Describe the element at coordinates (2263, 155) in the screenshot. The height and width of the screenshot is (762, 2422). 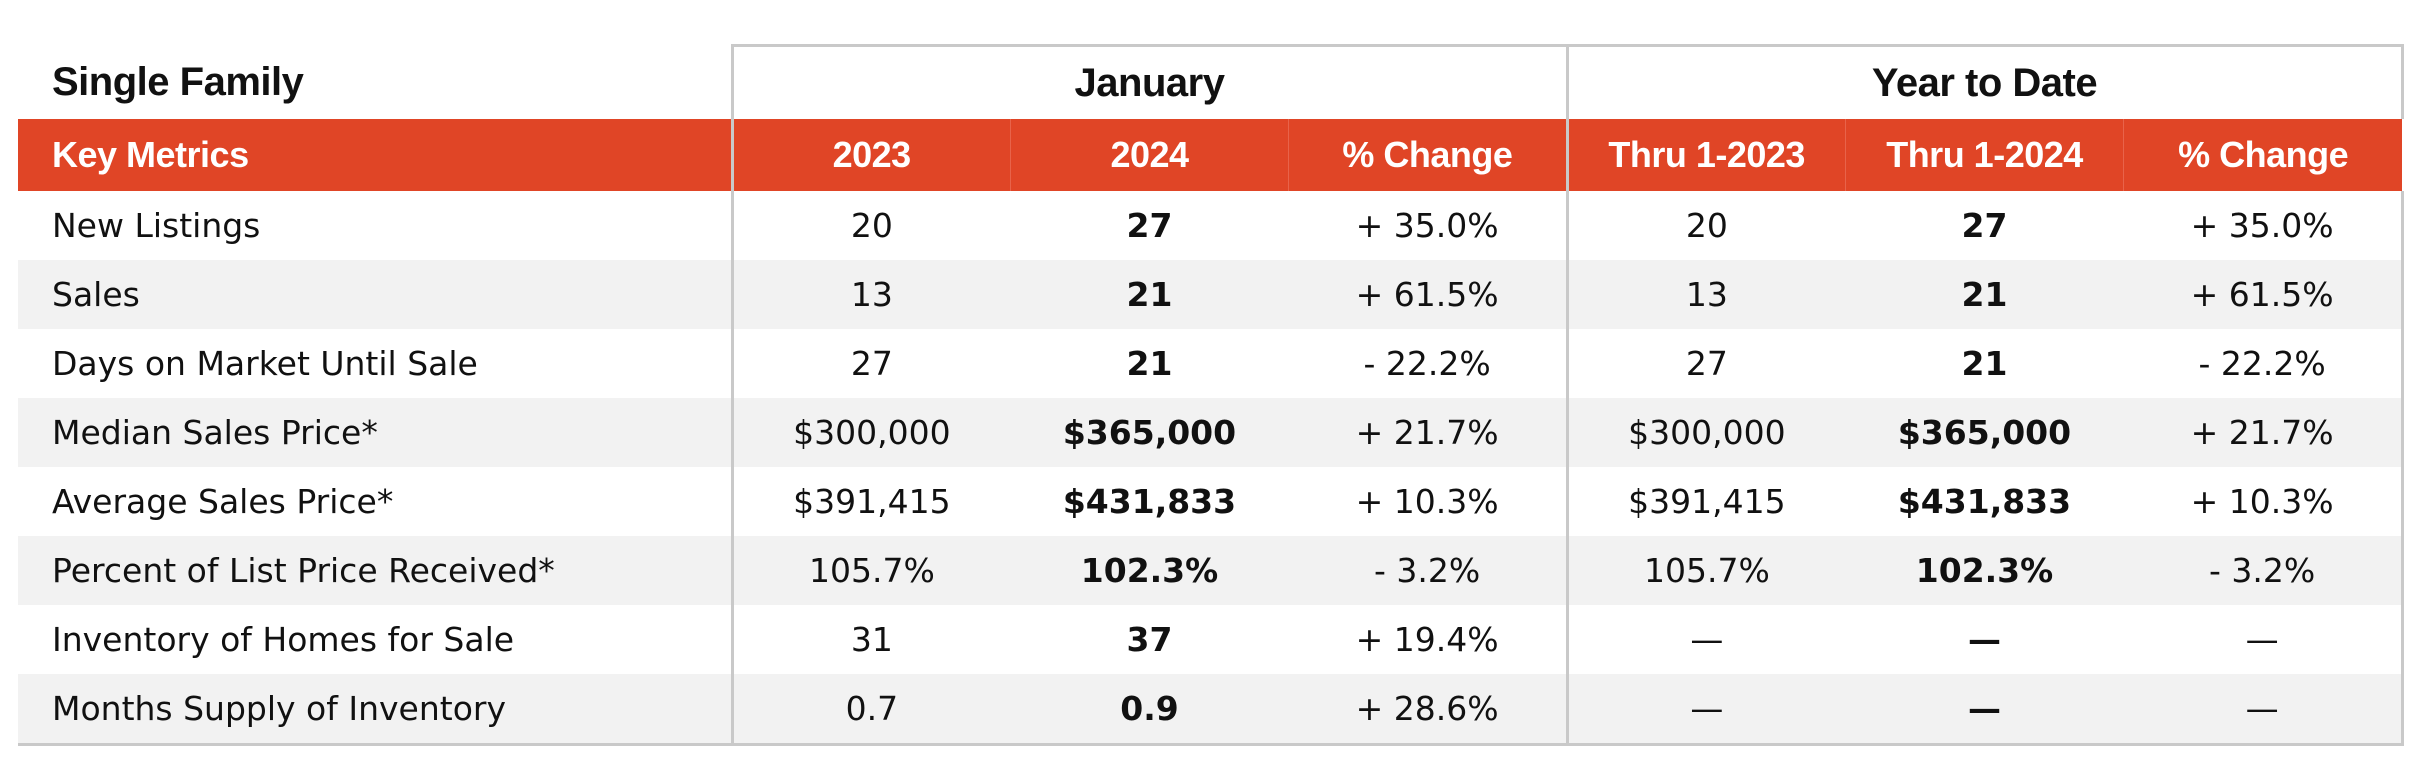
I see `column-header-pct-change-ytd: % Change` at that location.